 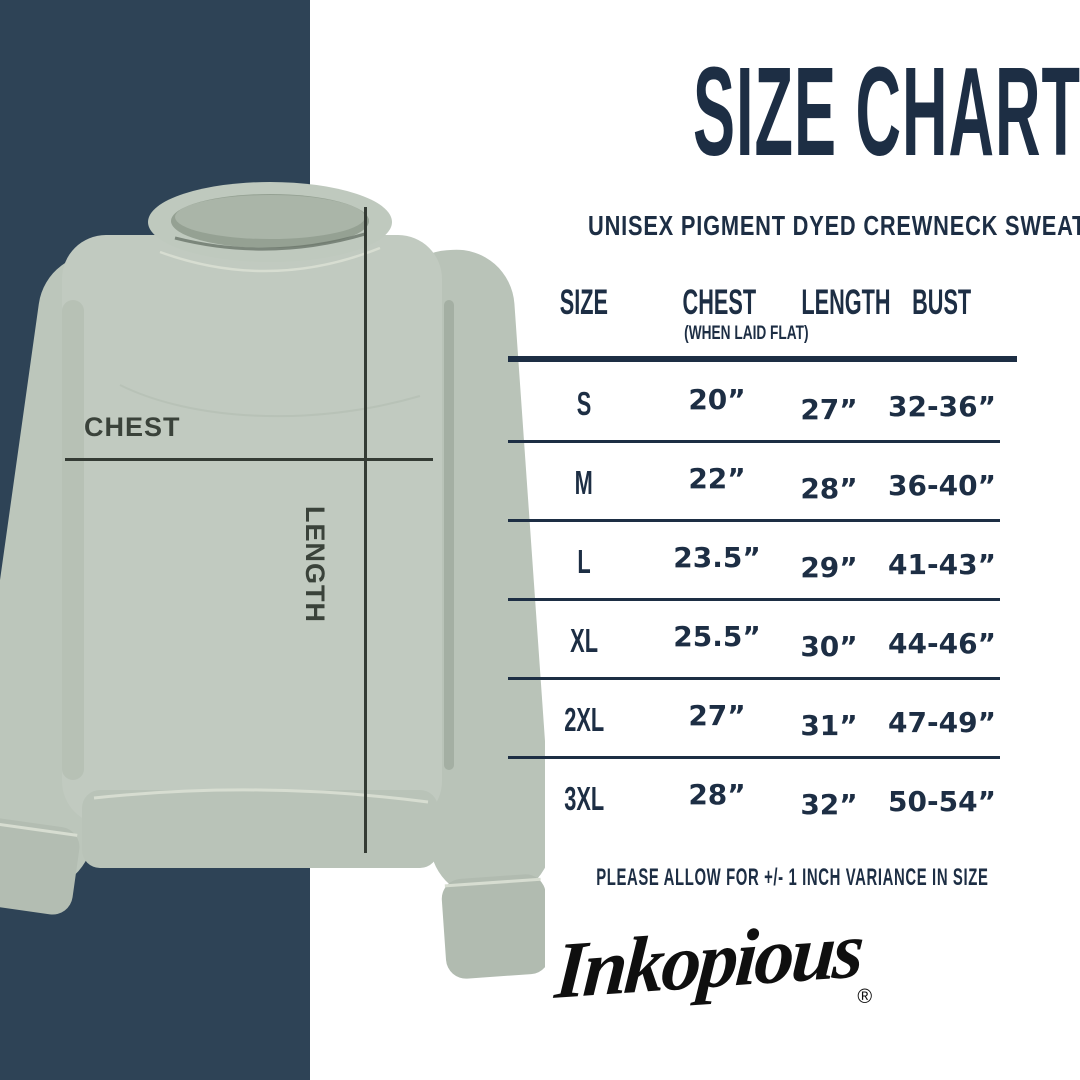 What do you see at coordinates (942, 722) in the screenshot?
I see `bust-cell: 47-49”` at bounding box center [942, 722].